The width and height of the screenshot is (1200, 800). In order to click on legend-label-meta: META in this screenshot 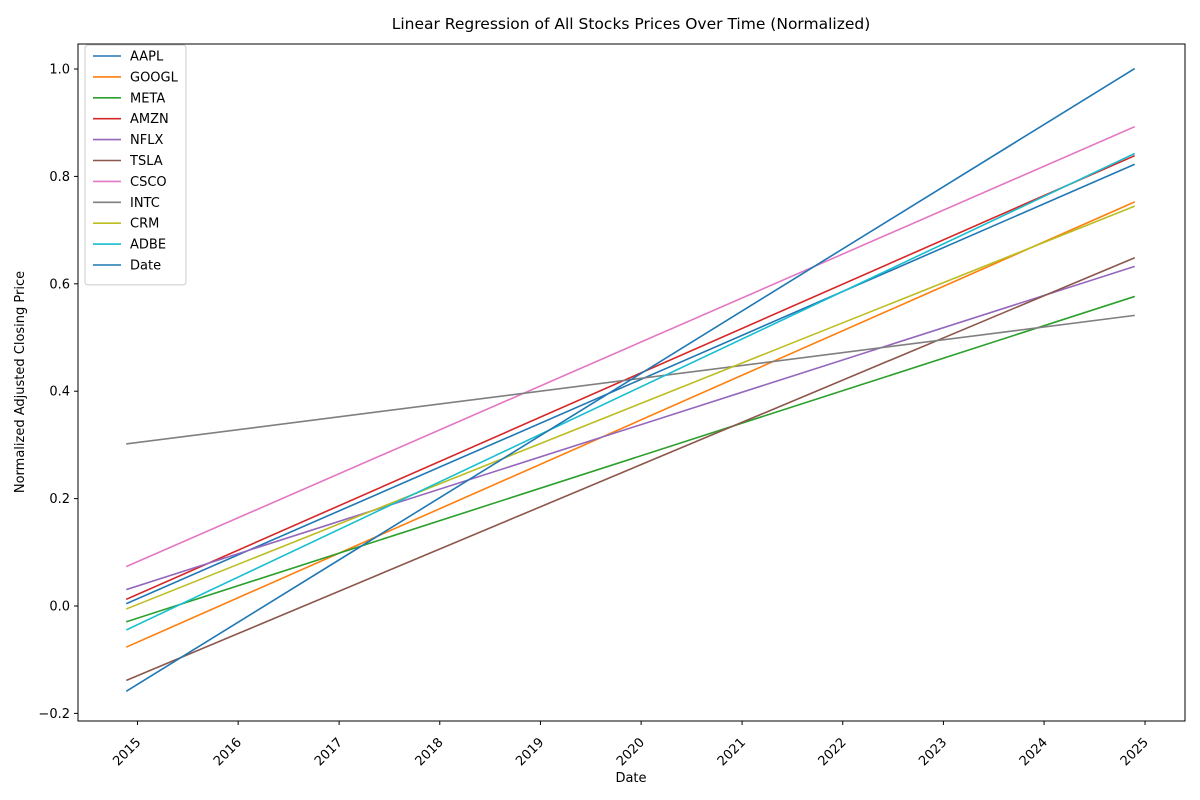, I will do `click(147, 98)`.